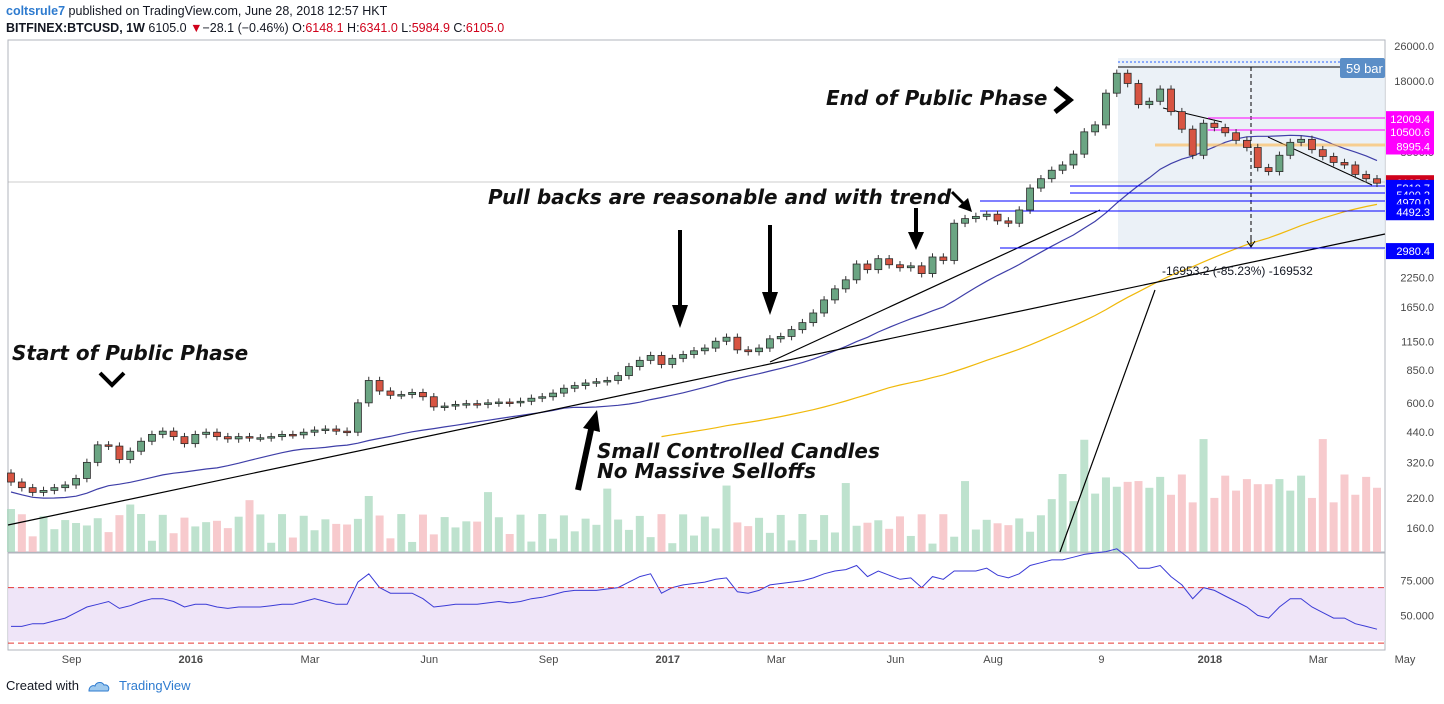  Describe the element at coordinates (75, 28) in the screenshot. I see `symbol-label: BITFINEX:BTCUSD, 1W` at that location.